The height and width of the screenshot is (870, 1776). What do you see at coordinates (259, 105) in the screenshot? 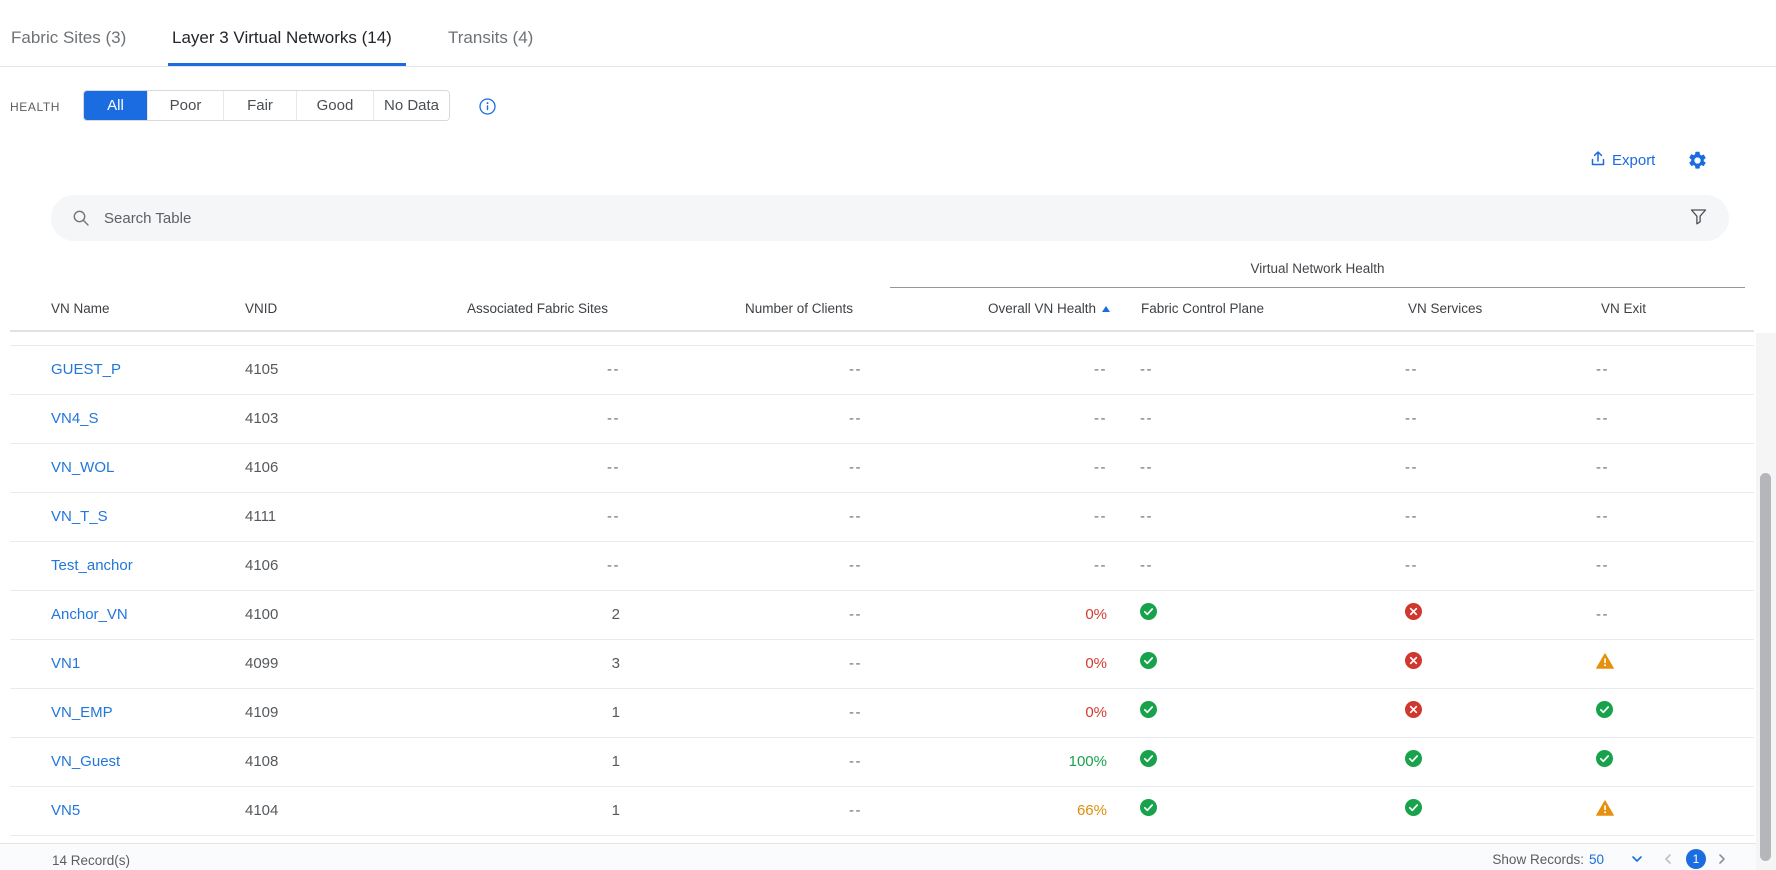
I see `health-filter-fair: Fair` at bounding box center [259, 105].